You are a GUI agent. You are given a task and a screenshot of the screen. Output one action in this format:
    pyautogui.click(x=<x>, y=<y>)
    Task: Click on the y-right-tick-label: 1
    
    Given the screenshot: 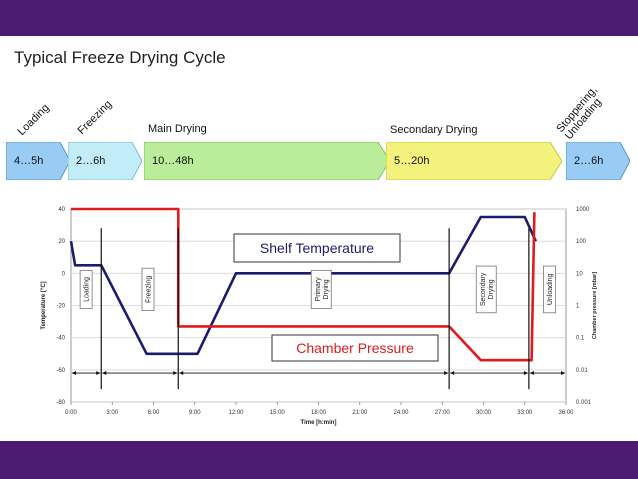 What is the action you would take?
    pyautogui.click(x=578, y=307)
    